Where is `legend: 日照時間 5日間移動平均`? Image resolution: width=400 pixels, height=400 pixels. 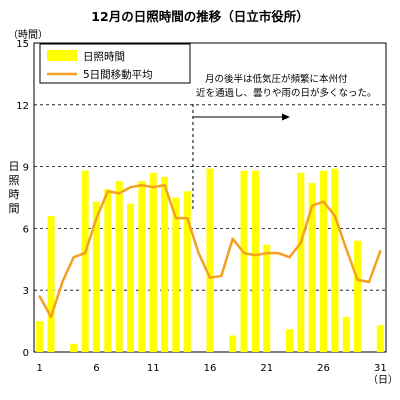 legend: 日照時間 5日間移動平均 is located at coordinates (115, 63).